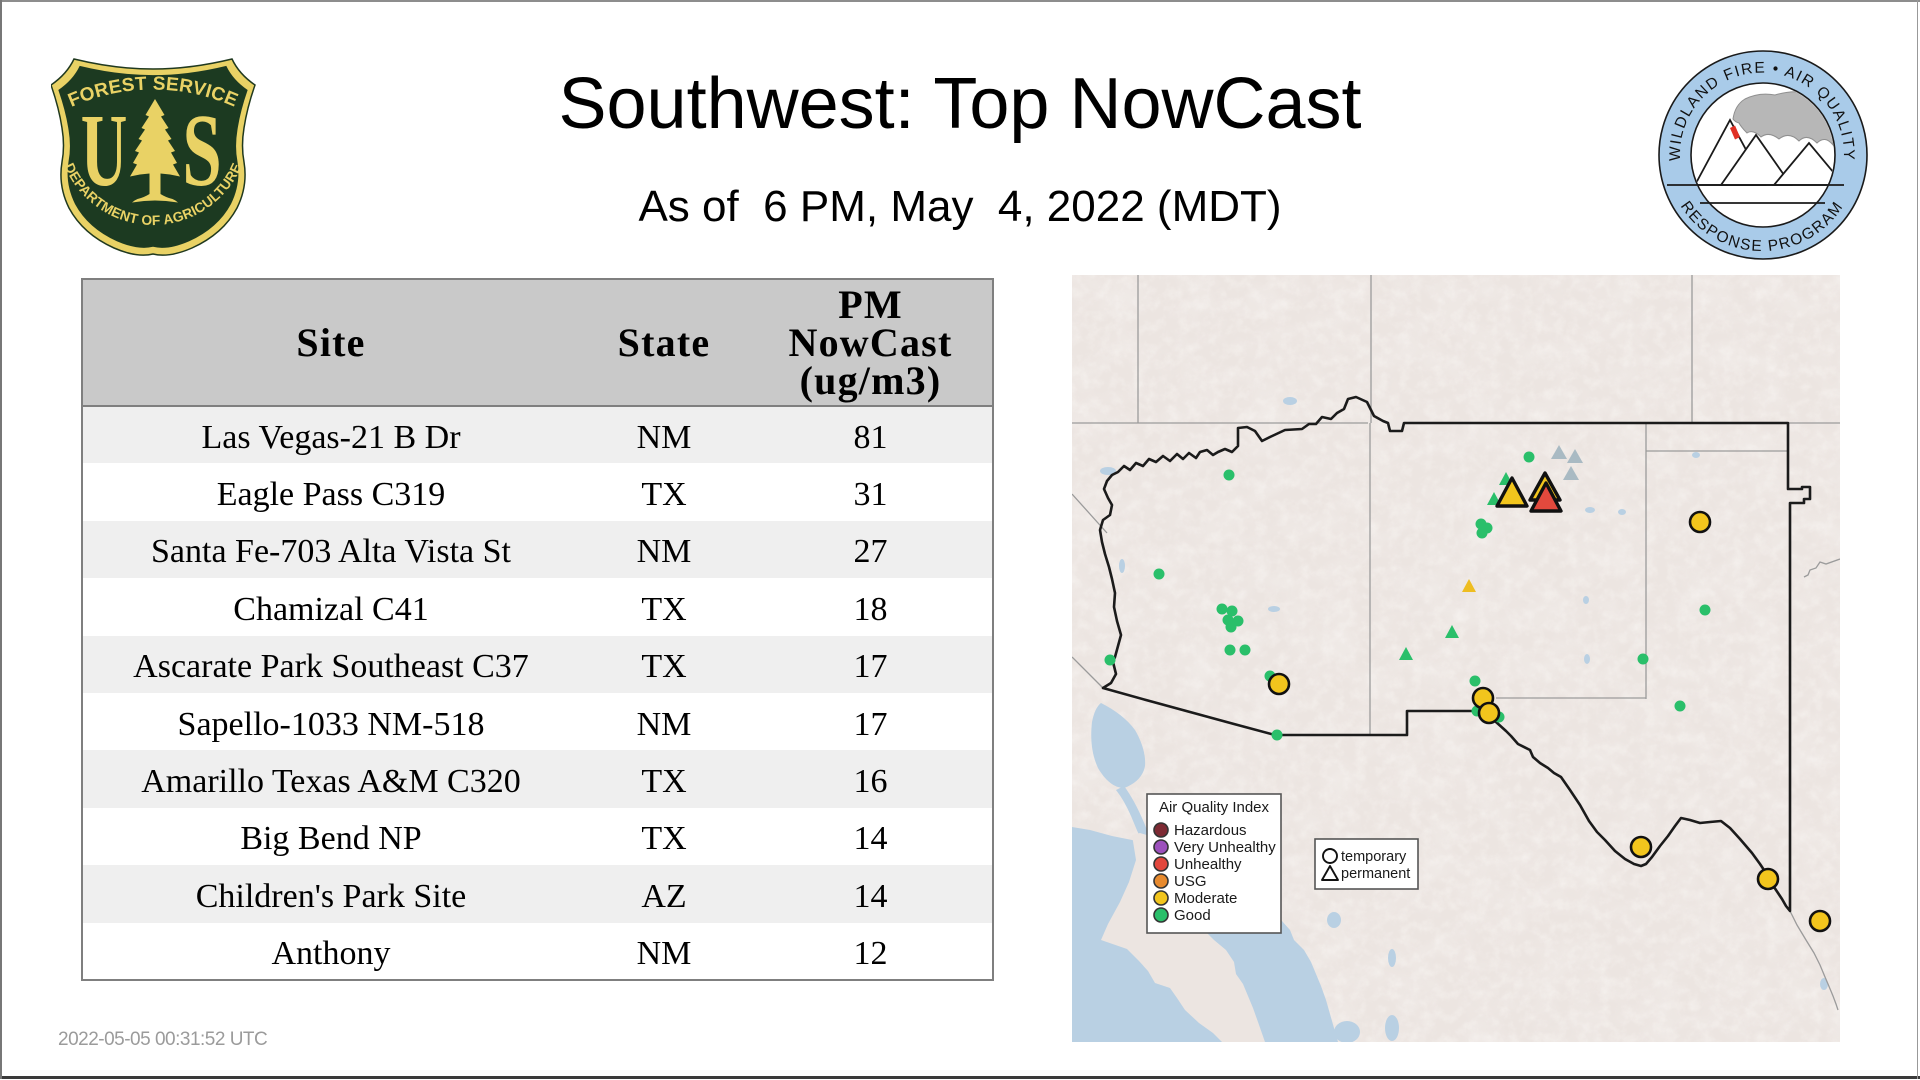  I want to click on svg-text: Unhealthy, so click(1208, 864).